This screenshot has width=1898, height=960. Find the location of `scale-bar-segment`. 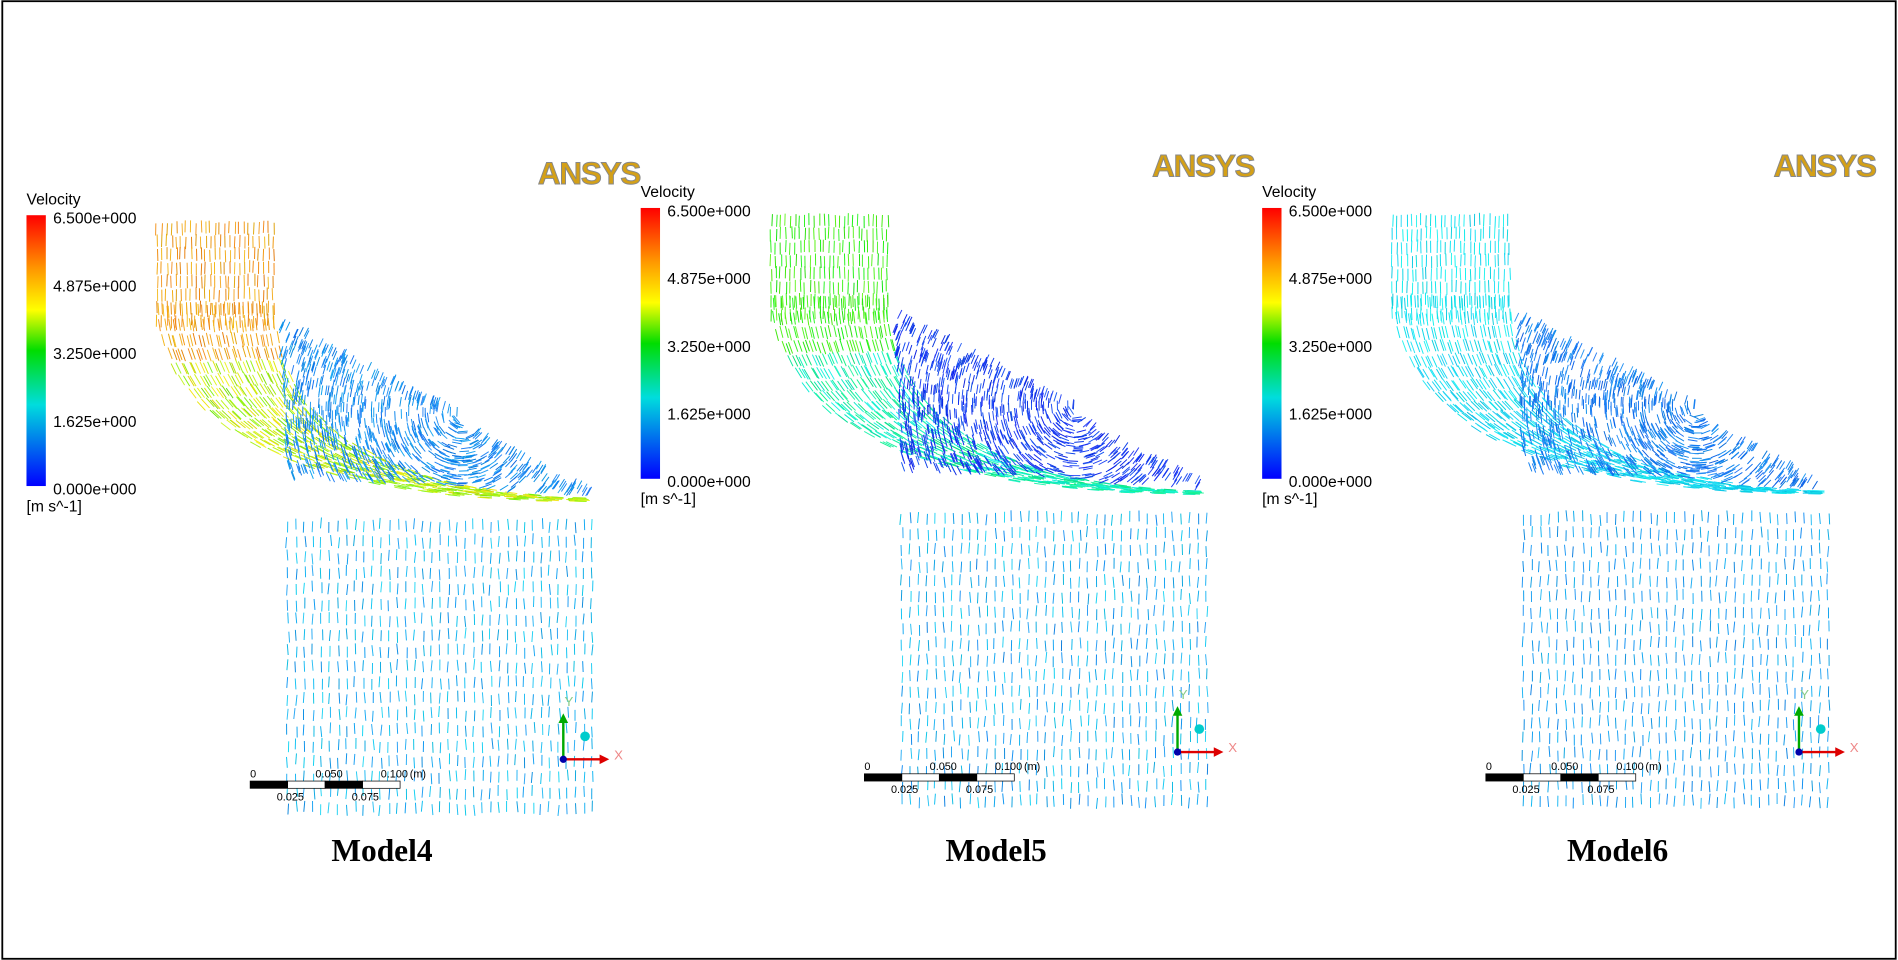

scale-bar-segment is located at coordinates (306, 784).